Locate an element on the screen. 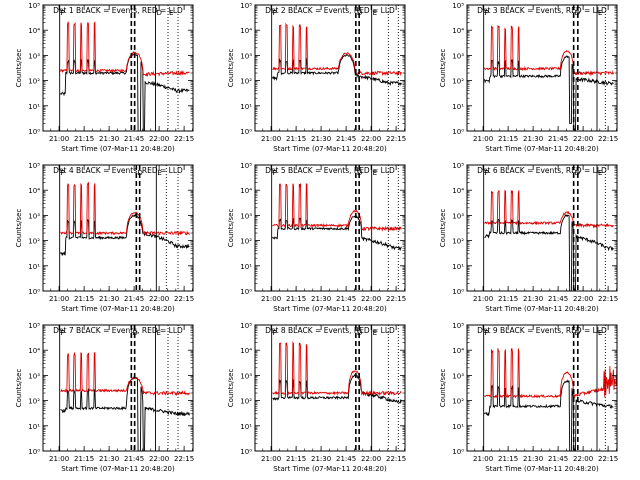  flag-marker-label: D is located at coordinates (159, 13).